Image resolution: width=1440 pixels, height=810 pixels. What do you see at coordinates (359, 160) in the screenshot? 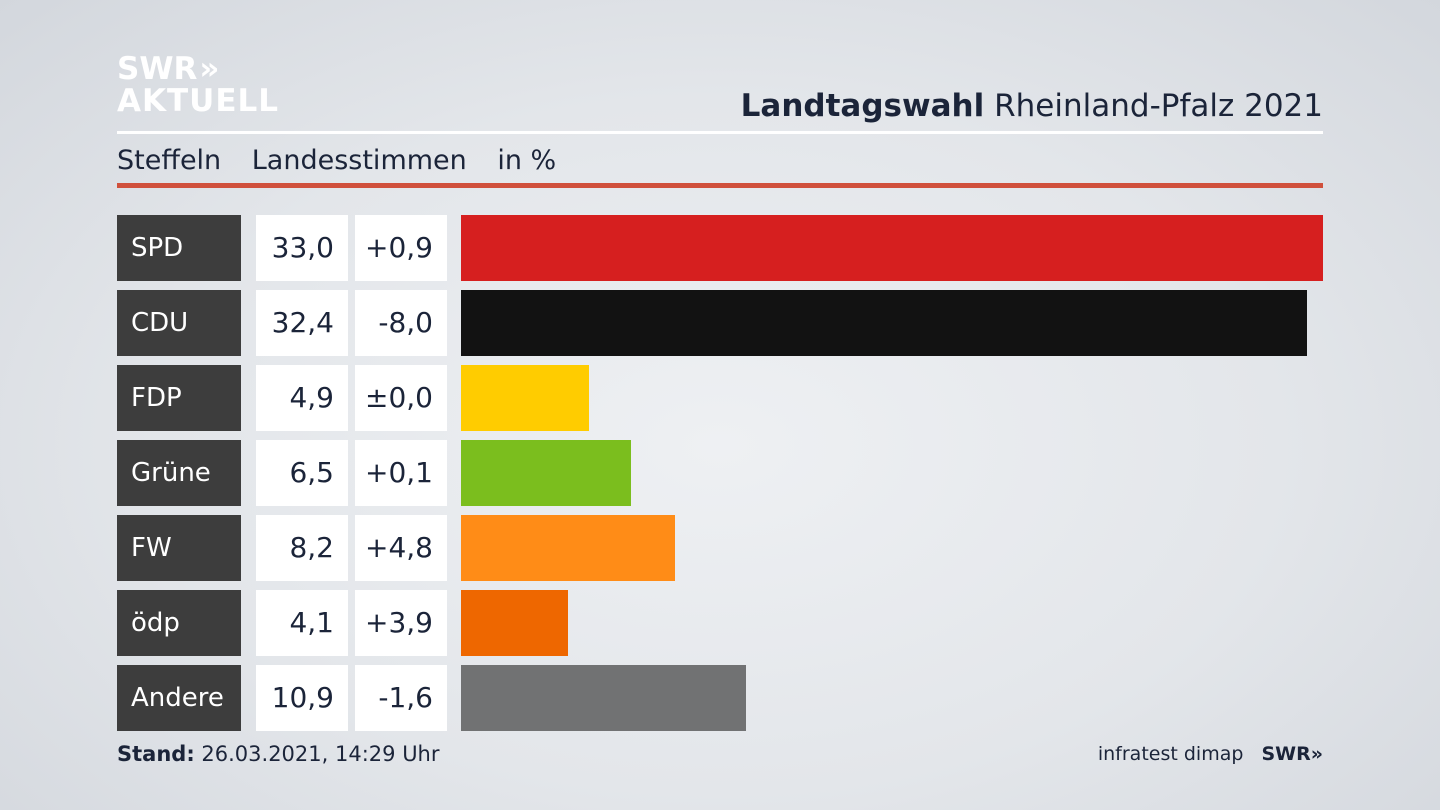
I see `subtitle-type: Landesstimmen` at bounding box center [359, 160].